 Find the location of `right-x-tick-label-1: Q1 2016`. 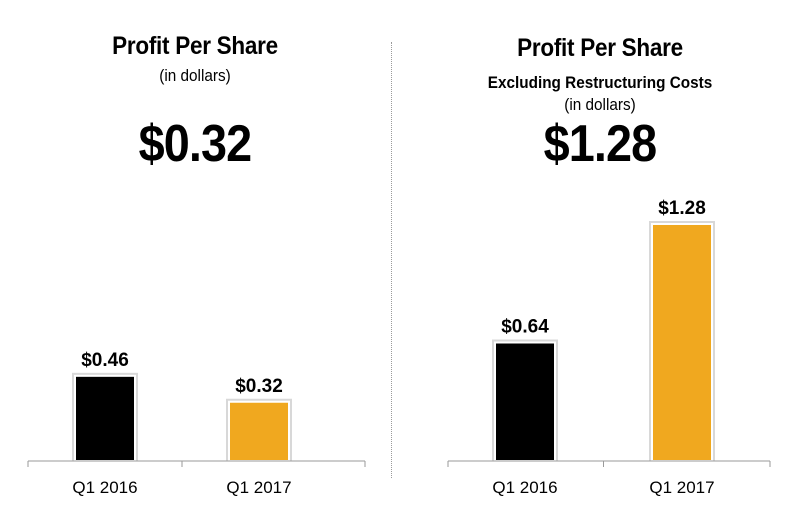

right-x-tick-label-1: Q1 2016 is located at coordinates (524, 487).